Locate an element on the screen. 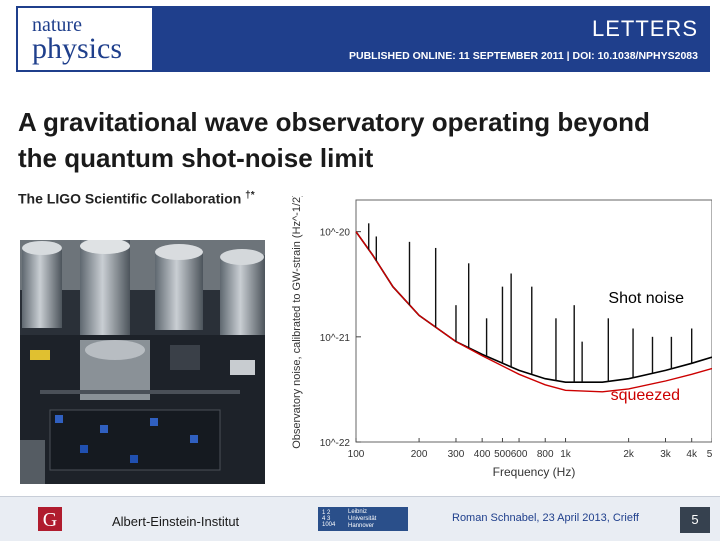  x-tick-label: 4k is located at coordinates (692, 454).